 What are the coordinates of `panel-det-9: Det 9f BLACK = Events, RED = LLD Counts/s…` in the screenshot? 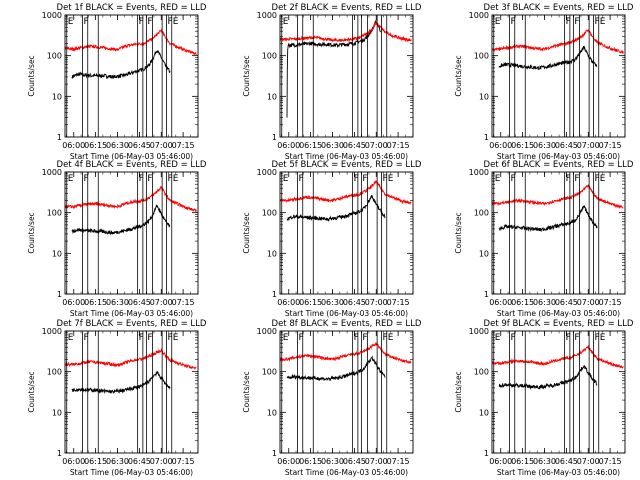 It's located at (544, 398).